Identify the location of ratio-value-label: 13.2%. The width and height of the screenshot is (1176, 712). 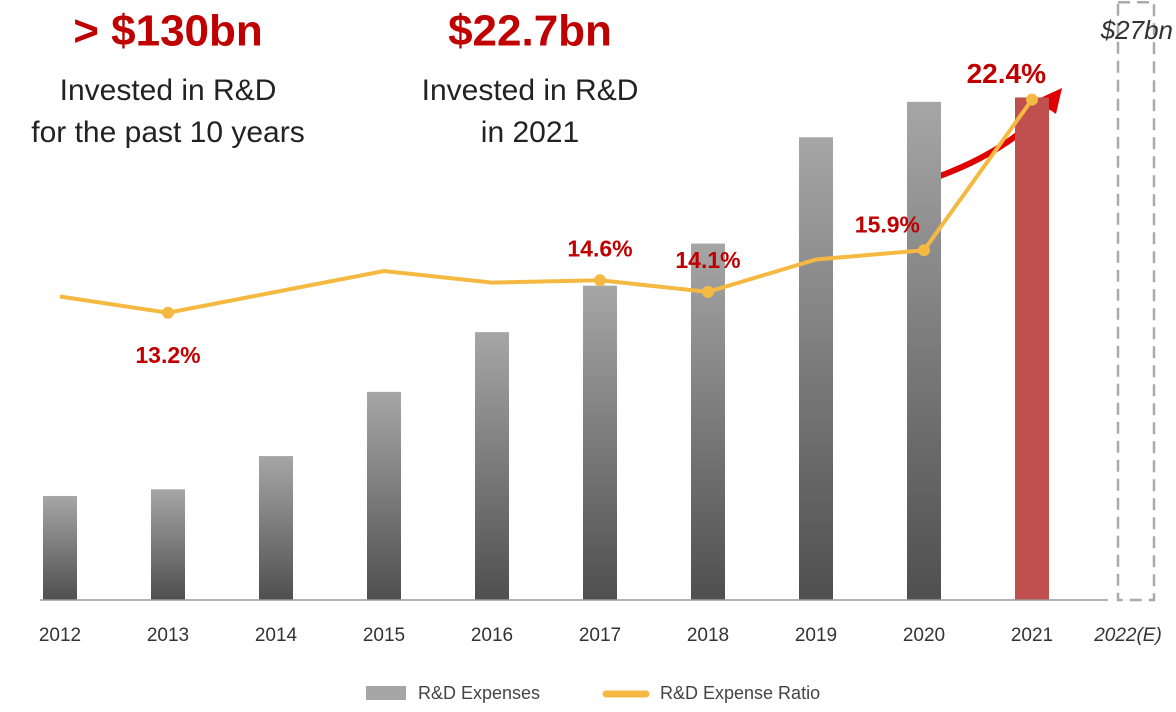
(167, 355).